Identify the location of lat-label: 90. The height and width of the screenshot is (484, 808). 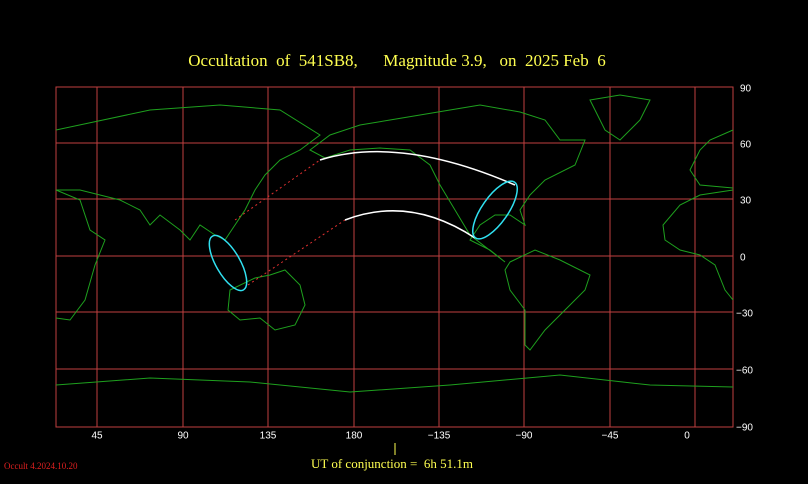
(746, 89).